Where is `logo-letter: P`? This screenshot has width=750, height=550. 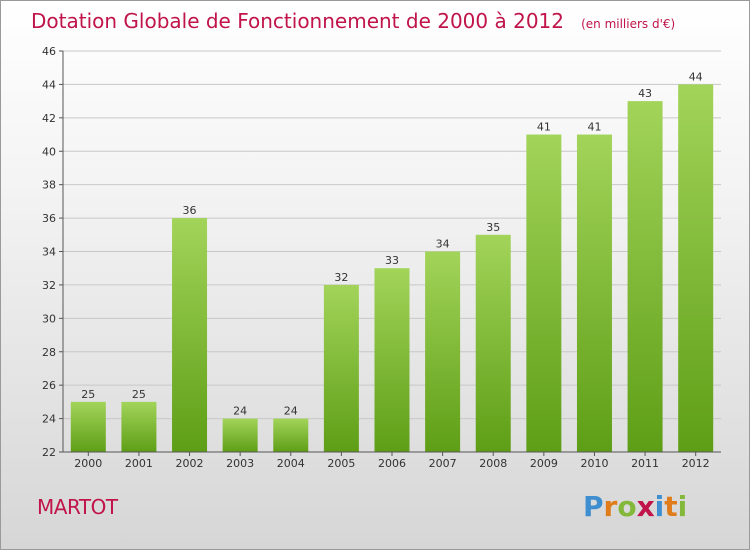
logo-letter: P is located at coordinates (593, 506).